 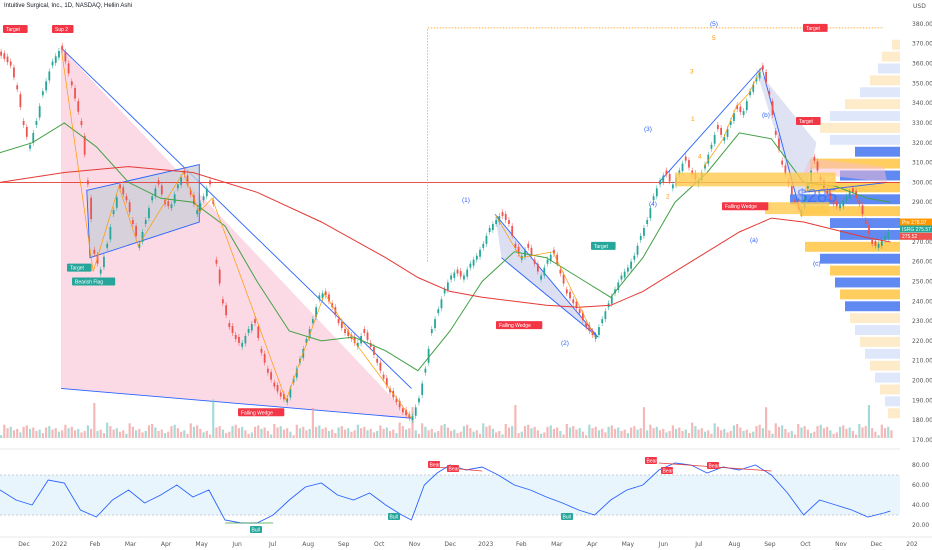 I want to click on price-tick-label: 260.00, so click(x=922, y=262).